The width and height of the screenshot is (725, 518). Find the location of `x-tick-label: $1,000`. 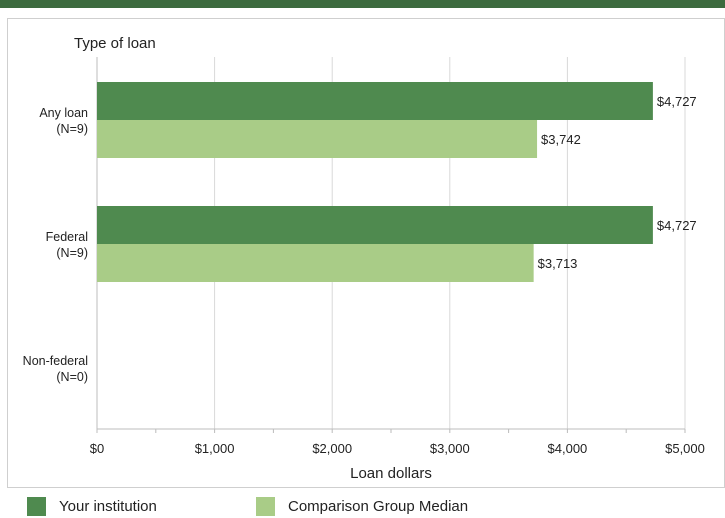

x-tick-label: $1,000 is located at coordinates (215, 448).